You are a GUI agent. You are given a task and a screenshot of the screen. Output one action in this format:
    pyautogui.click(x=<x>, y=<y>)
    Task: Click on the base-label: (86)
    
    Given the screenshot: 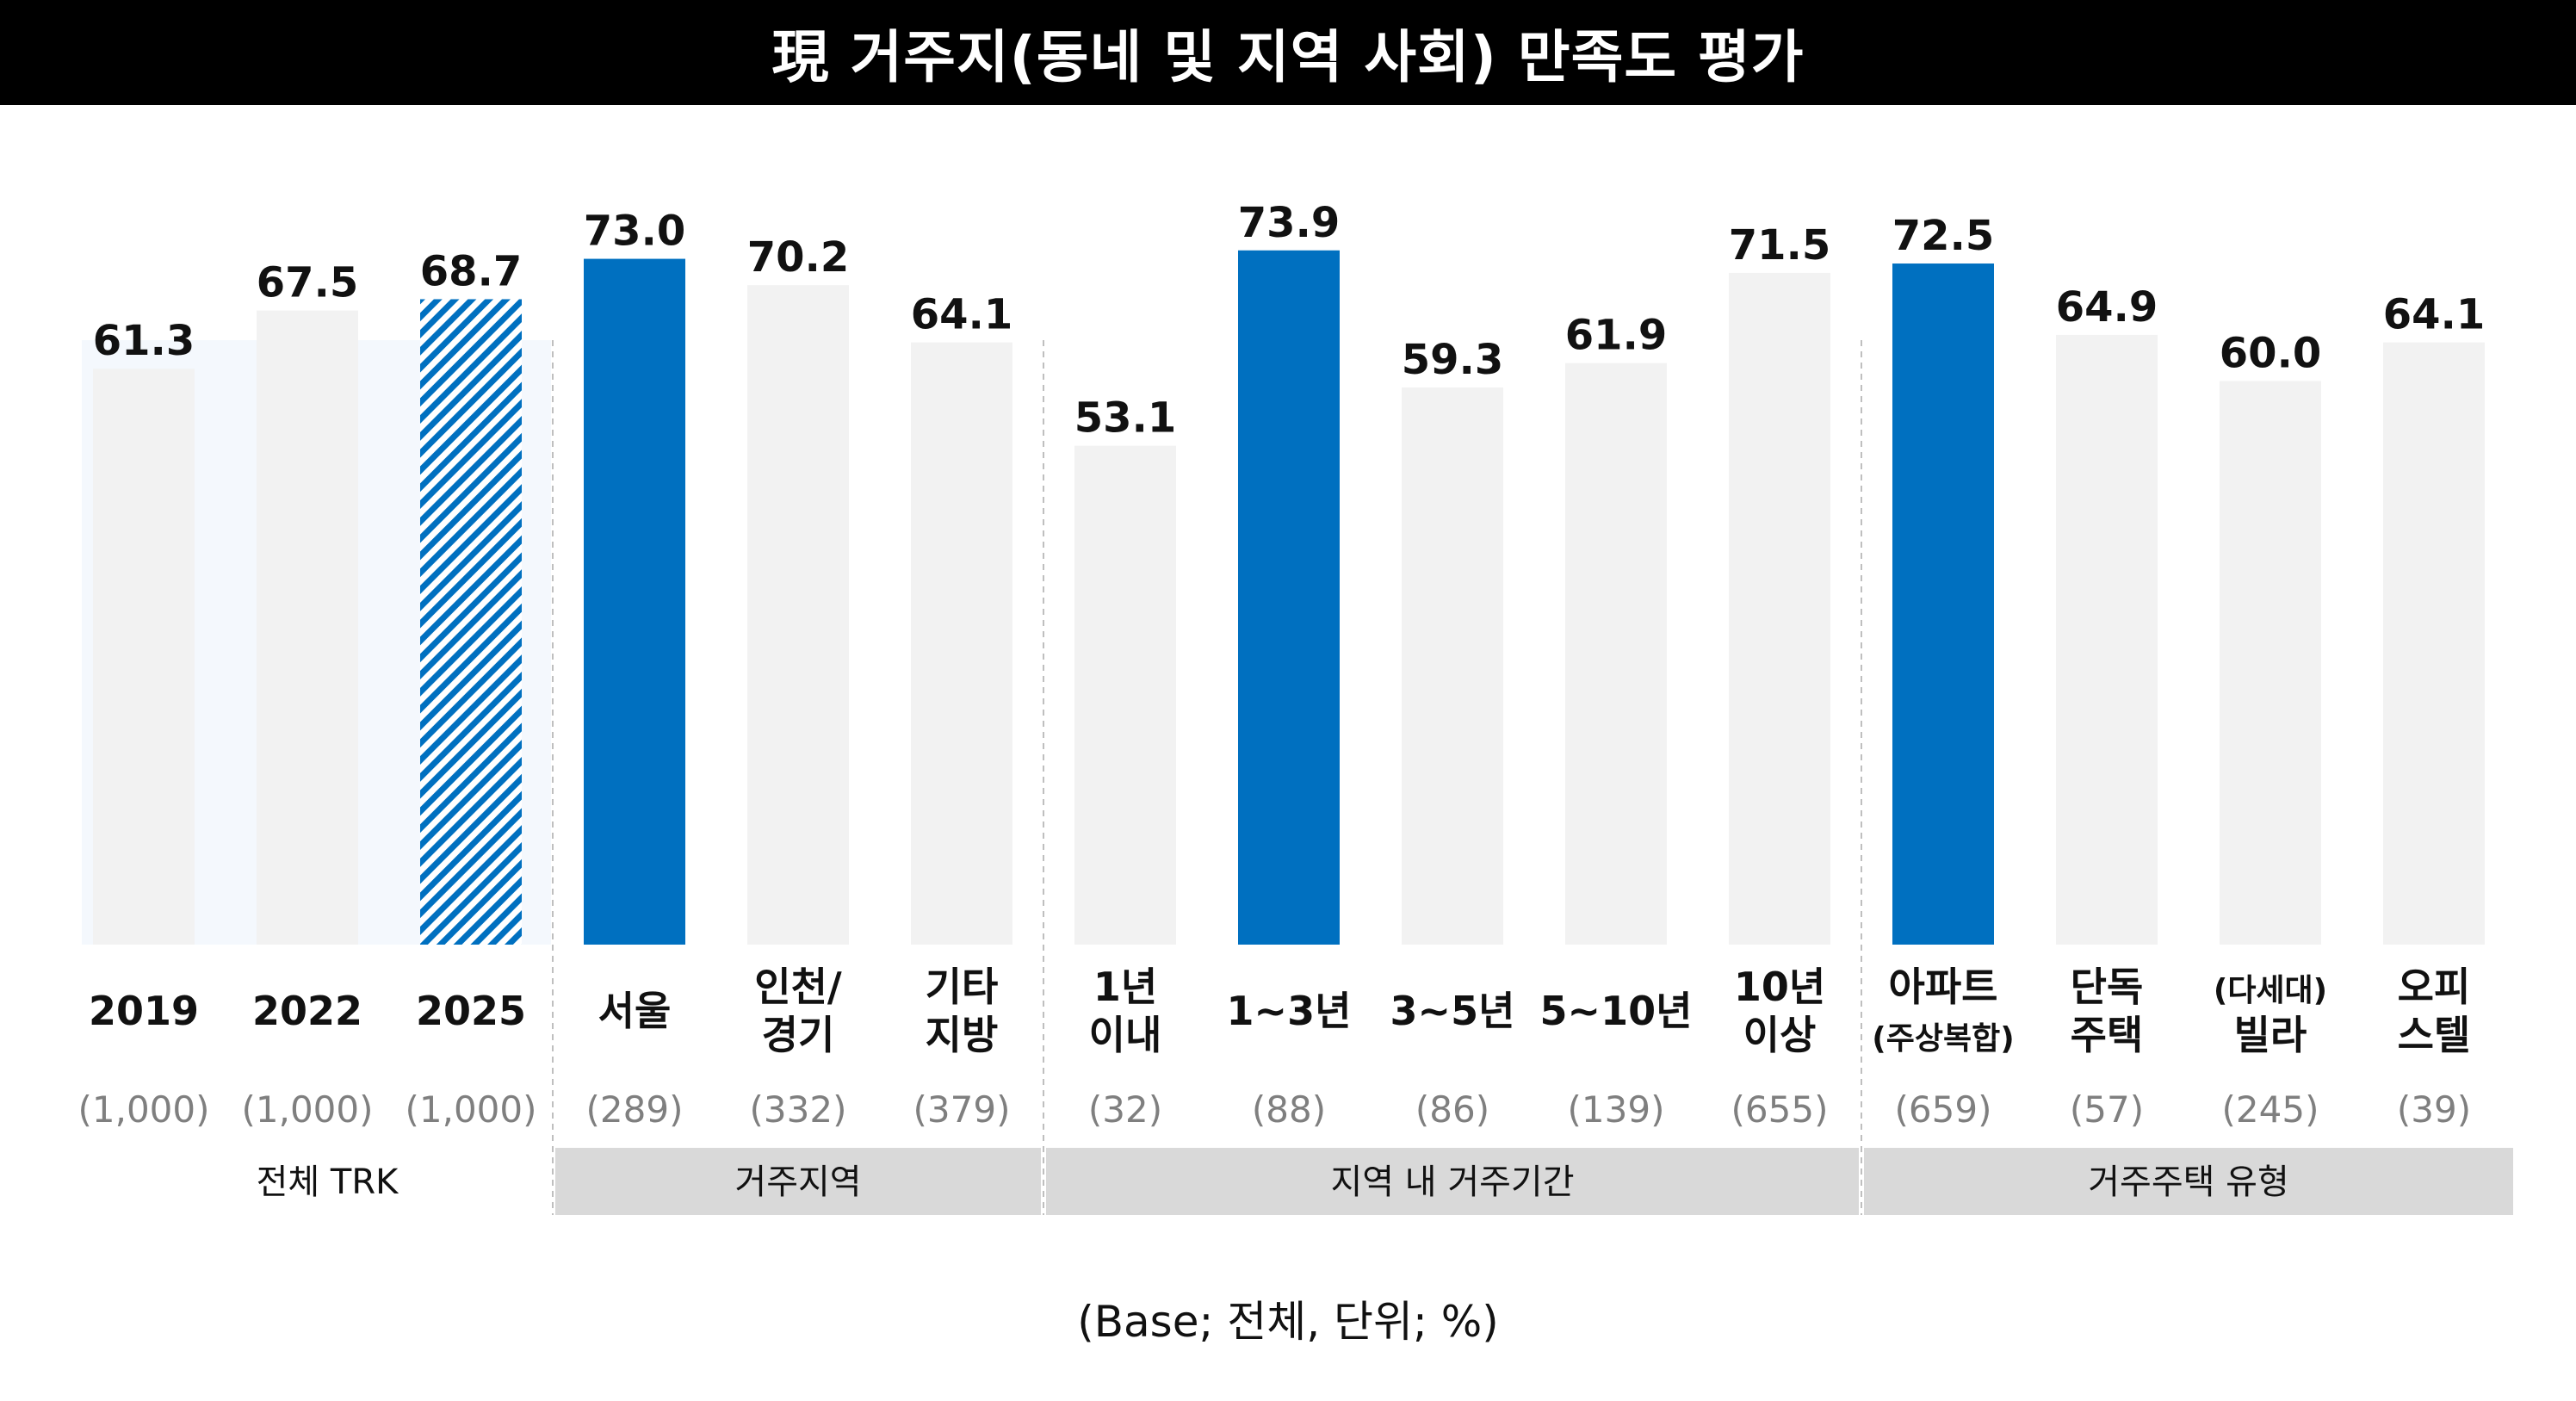 What is the action you would take?
    pyautogui.click(x=1452, y=1109)
    